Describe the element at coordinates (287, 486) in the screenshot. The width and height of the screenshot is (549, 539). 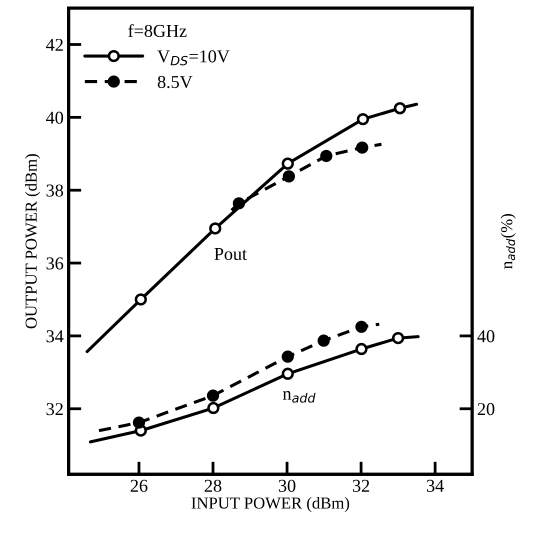
I see `x-tick-label: 30` at that location.